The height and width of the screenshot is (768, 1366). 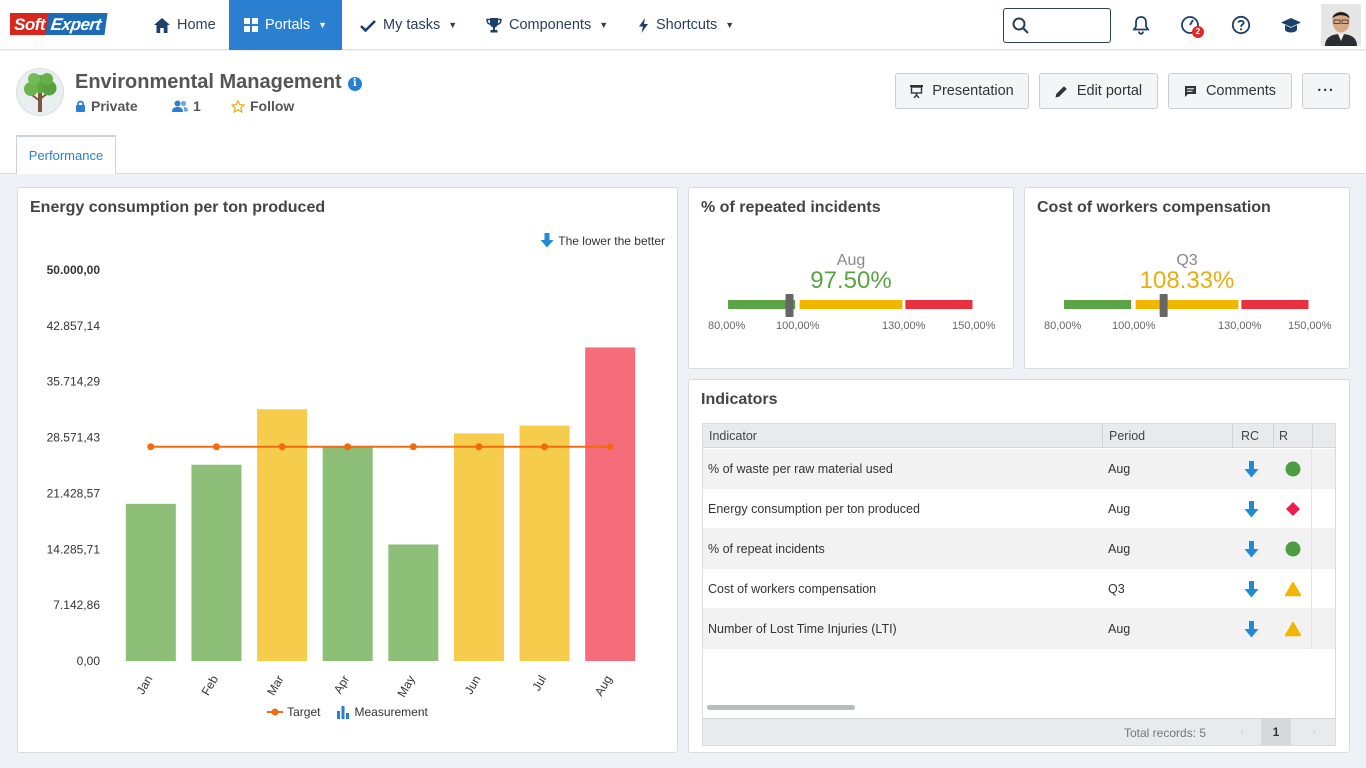 I want to click on y-tick-label: 42.857,14, so click(x=74, y=326).